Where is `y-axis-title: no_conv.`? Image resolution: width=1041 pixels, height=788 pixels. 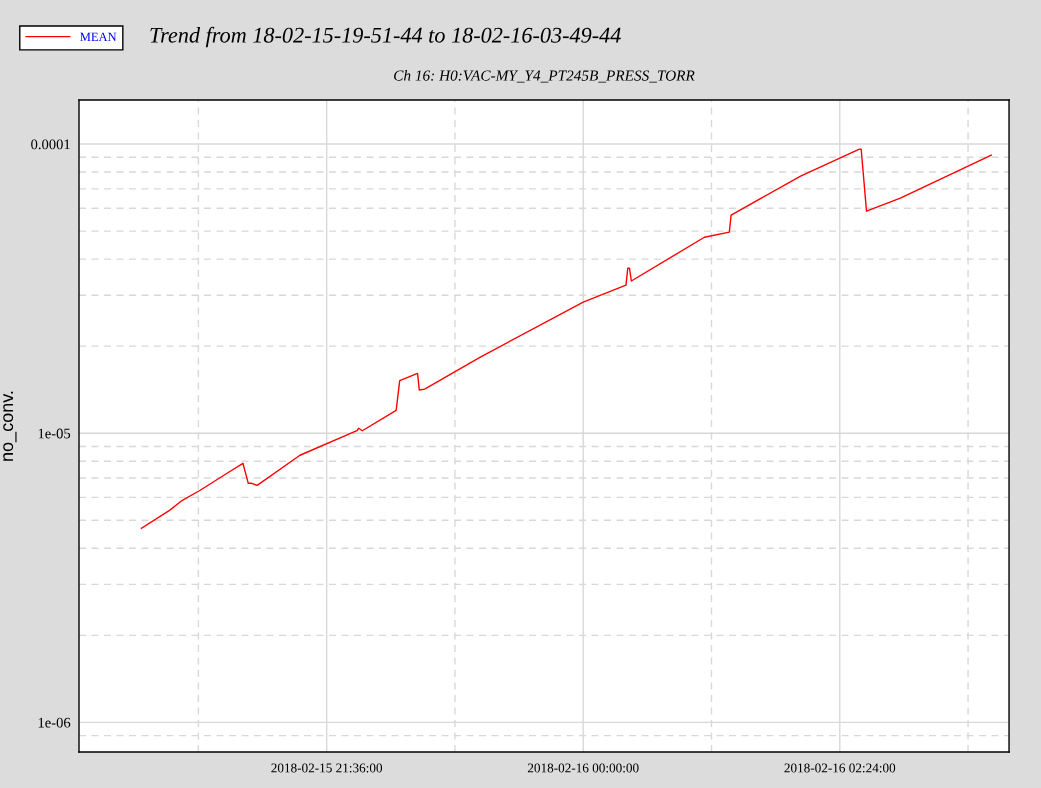 y-axis-title: no_conv. is located at coordinates (10, 426).